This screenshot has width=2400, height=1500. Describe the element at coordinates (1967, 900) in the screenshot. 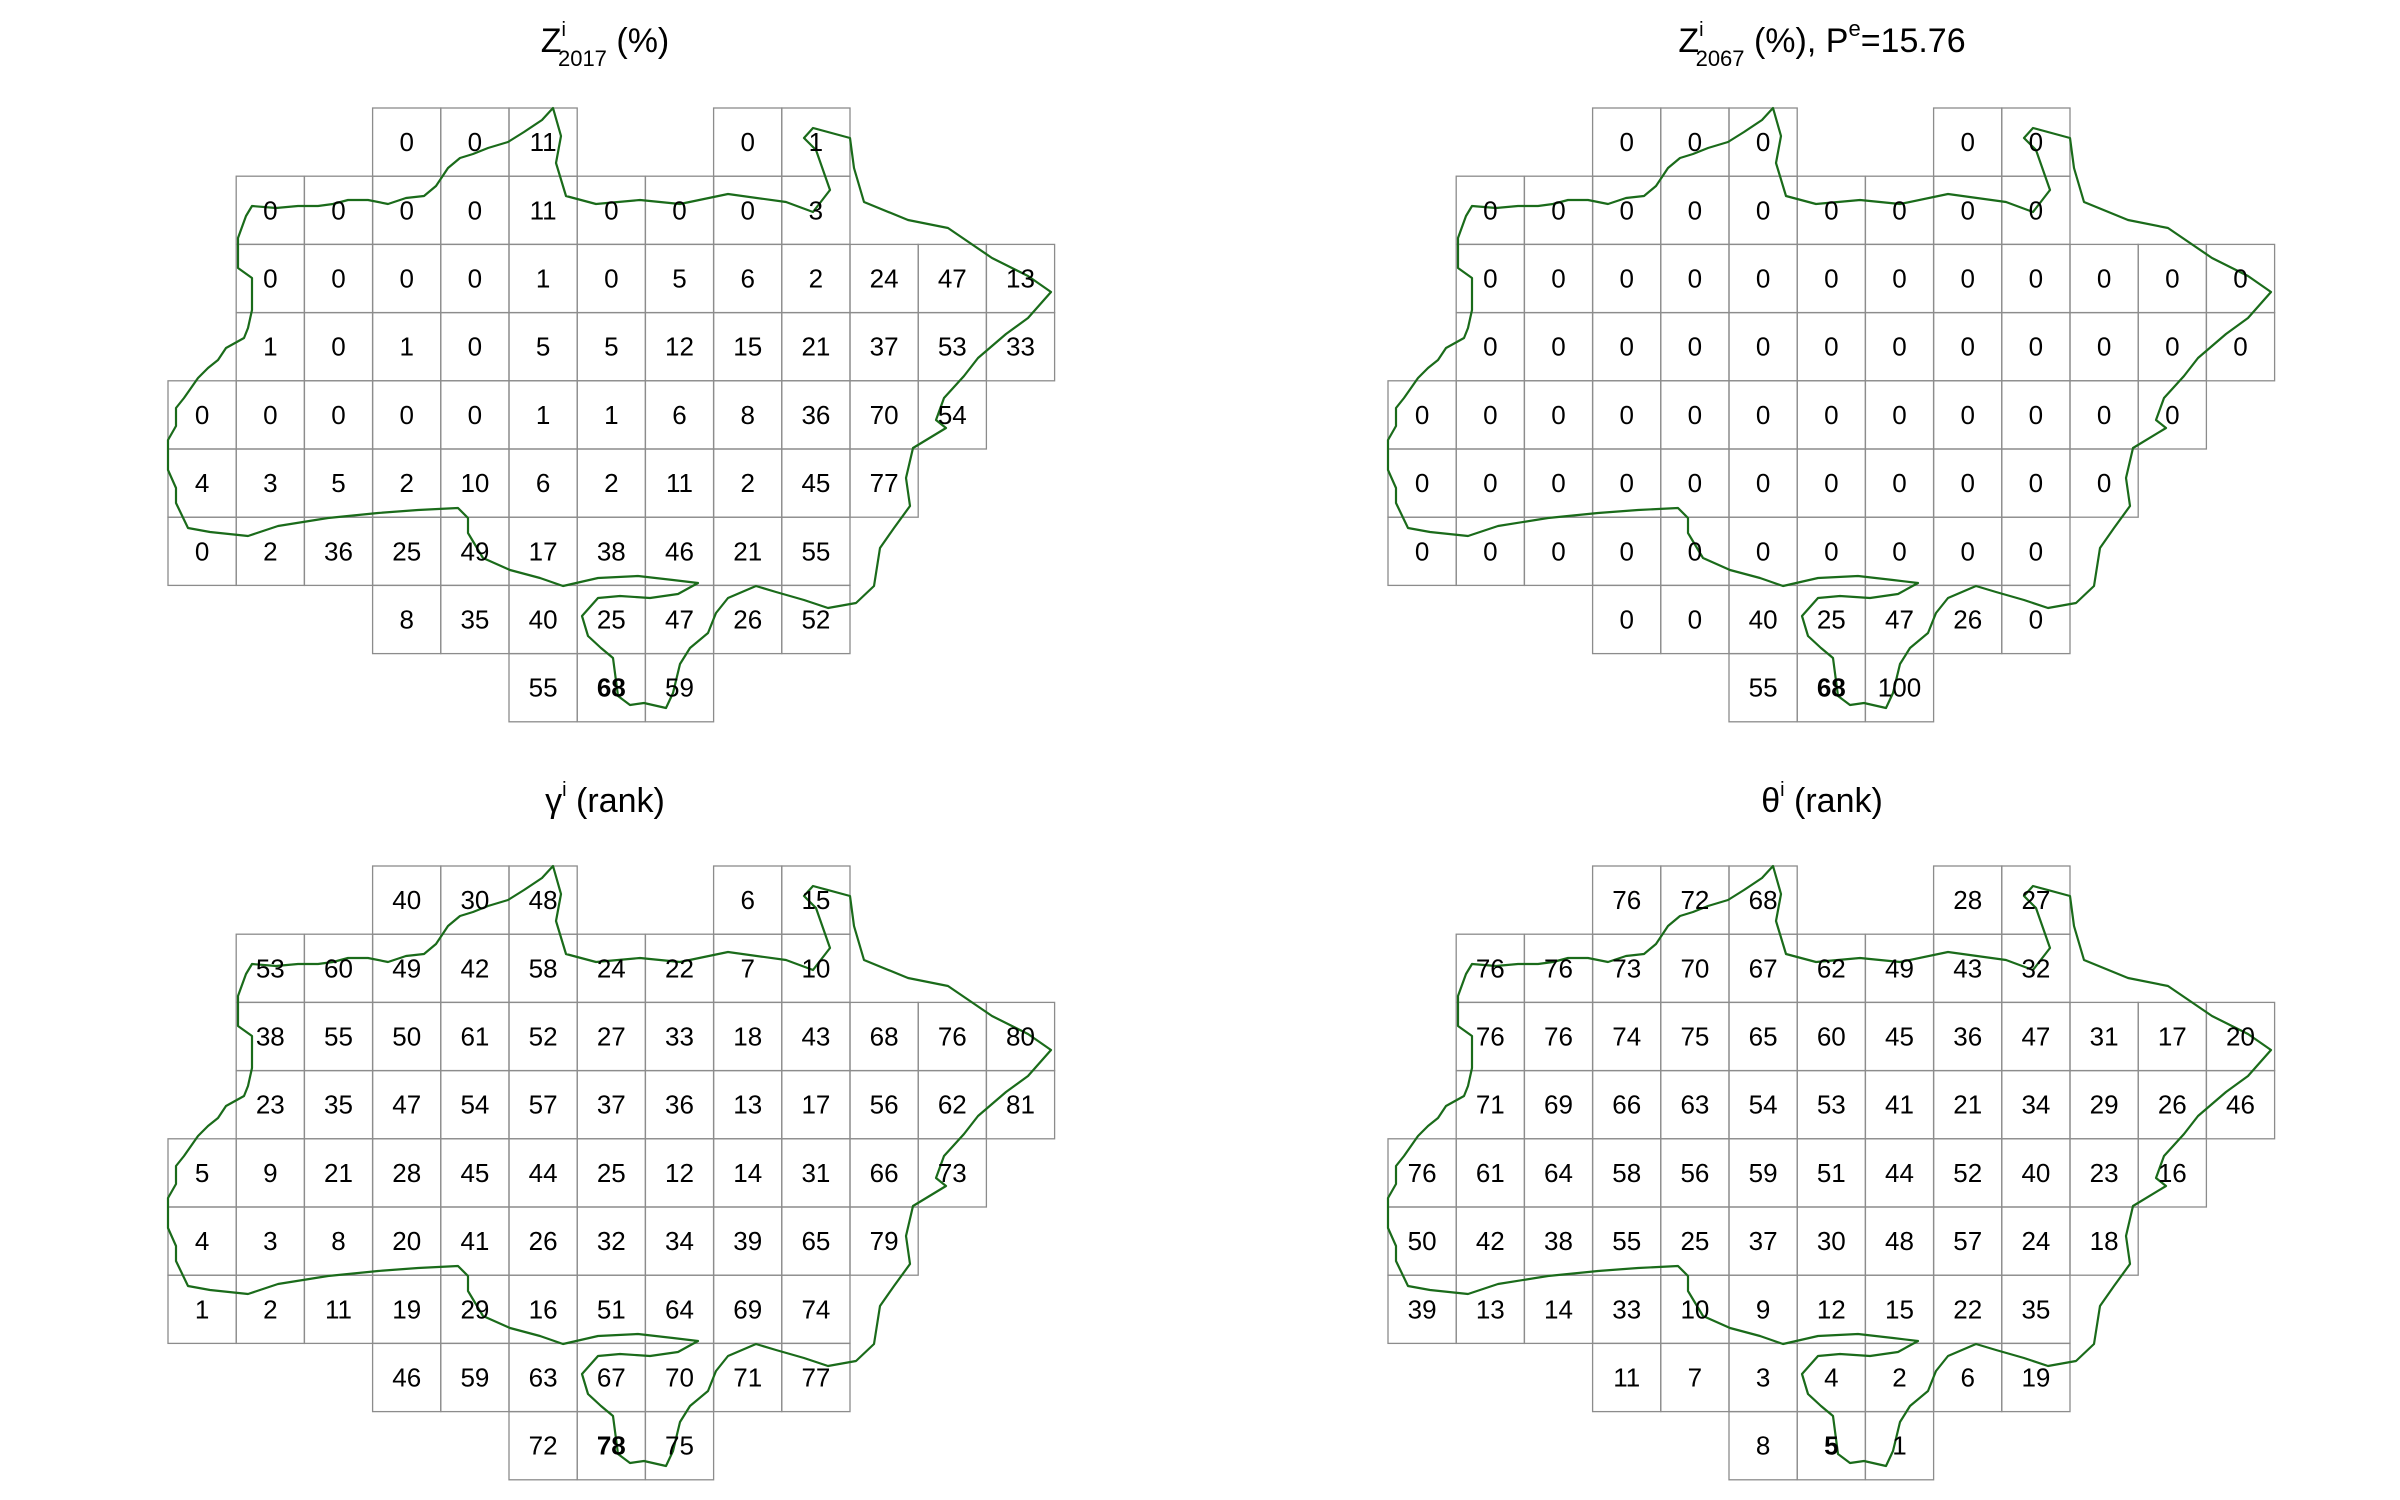

I see `cell-value: 28` at that location.